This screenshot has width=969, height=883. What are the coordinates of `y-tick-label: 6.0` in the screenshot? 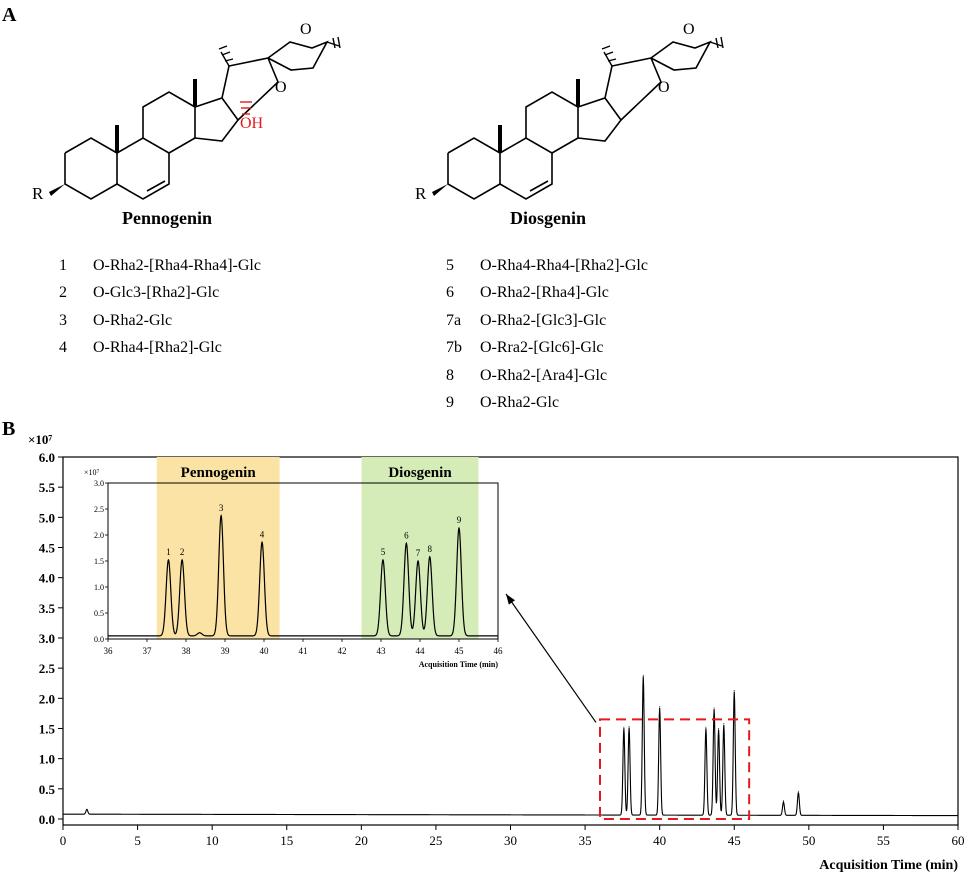 It's located at (47, 457).